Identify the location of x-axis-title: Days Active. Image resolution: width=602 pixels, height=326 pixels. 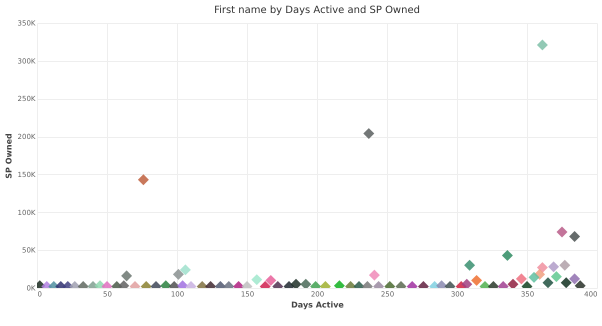
(317, 305).